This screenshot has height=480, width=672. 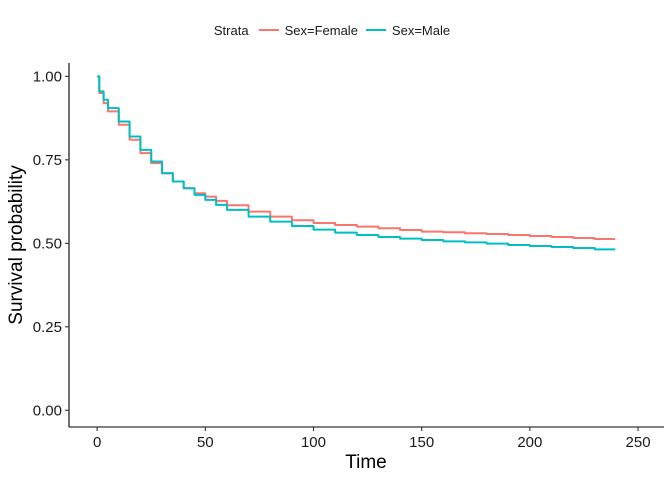 I want to click on y-tick-label: 0.25, so click(x=47, y=327).